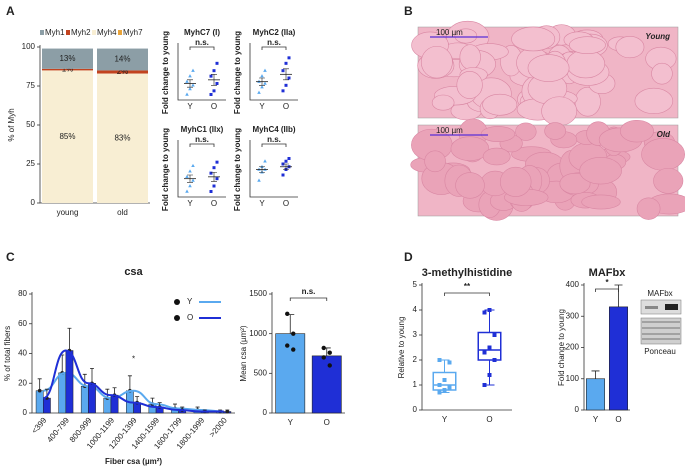 This screenshot has width=685, height=475. Describe the element at coordinates (415, 284) in the screenshot. I see `y-tick-label: 5` at that location.